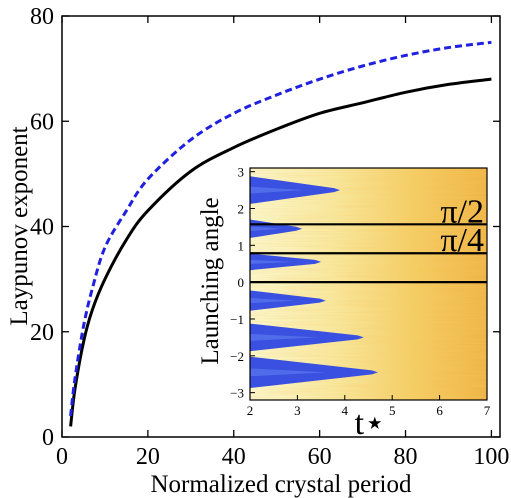  What do you see at coordinates (345, 410) in the screenshot?
I see `inset-x-tick-label: 4` at bounding box center [345, 410].